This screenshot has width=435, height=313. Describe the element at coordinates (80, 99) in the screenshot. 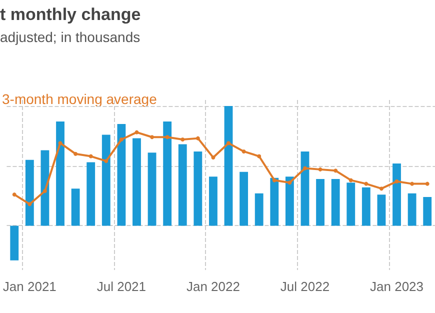

I see `text: 3-month moving average` at that location.